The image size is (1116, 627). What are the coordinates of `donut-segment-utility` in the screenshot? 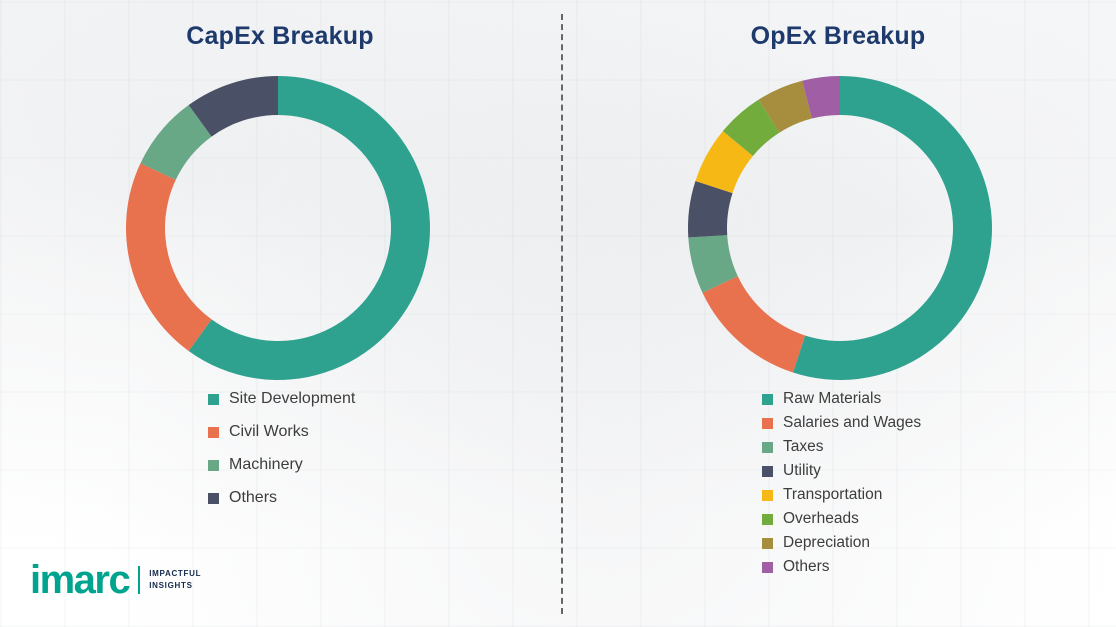 It's located at (710, 209).